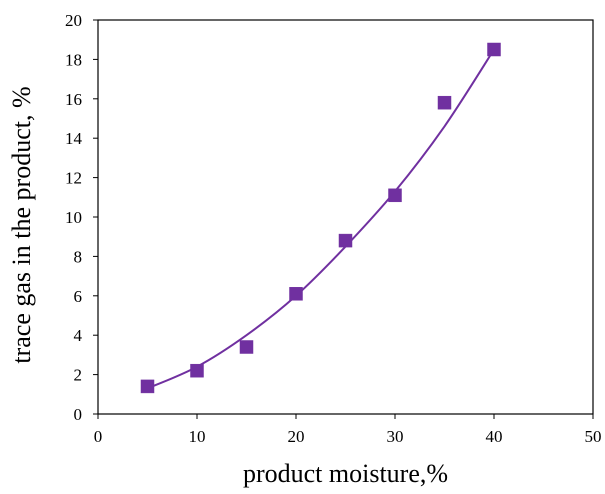  What do you see at coordinates (78, 335) in the screenshot?
I see `y-tick-label: 4` at bounding box center [78, 335].